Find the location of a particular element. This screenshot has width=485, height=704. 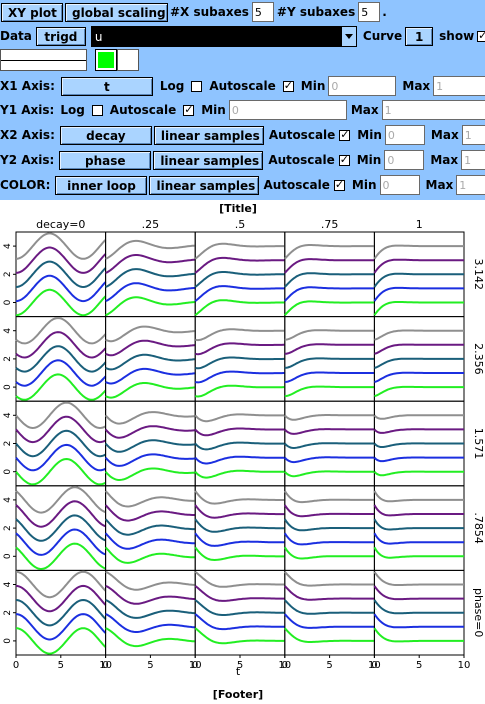

y2-autoscale-checkbox is located at coordinates (344, 159).